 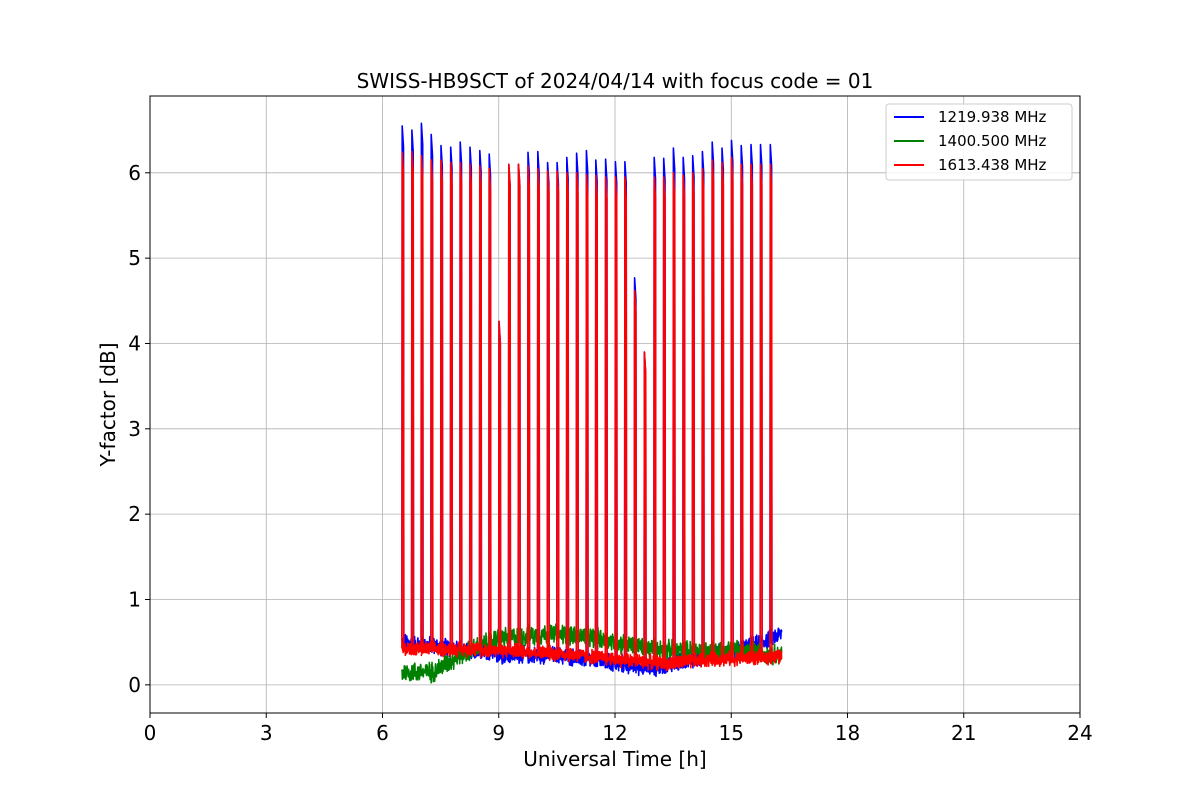 I want to click on legend-entry: 1400.500 MHz, so click(x=992, y=141).